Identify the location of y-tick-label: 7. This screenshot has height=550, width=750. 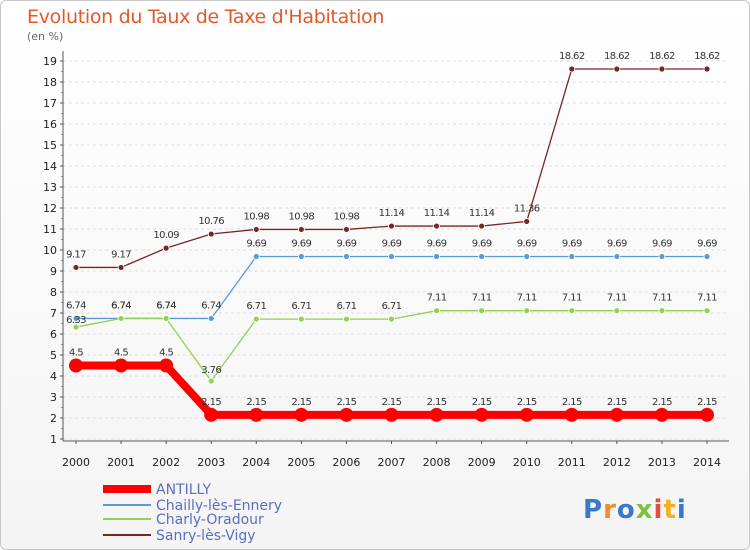
(53, 313).